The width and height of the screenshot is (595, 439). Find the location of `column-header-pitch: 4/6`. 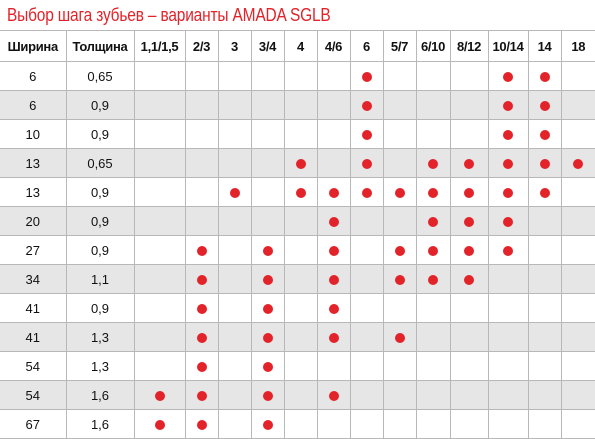

column-header-pitch: 4/6 is located at coordinates (333, 46).